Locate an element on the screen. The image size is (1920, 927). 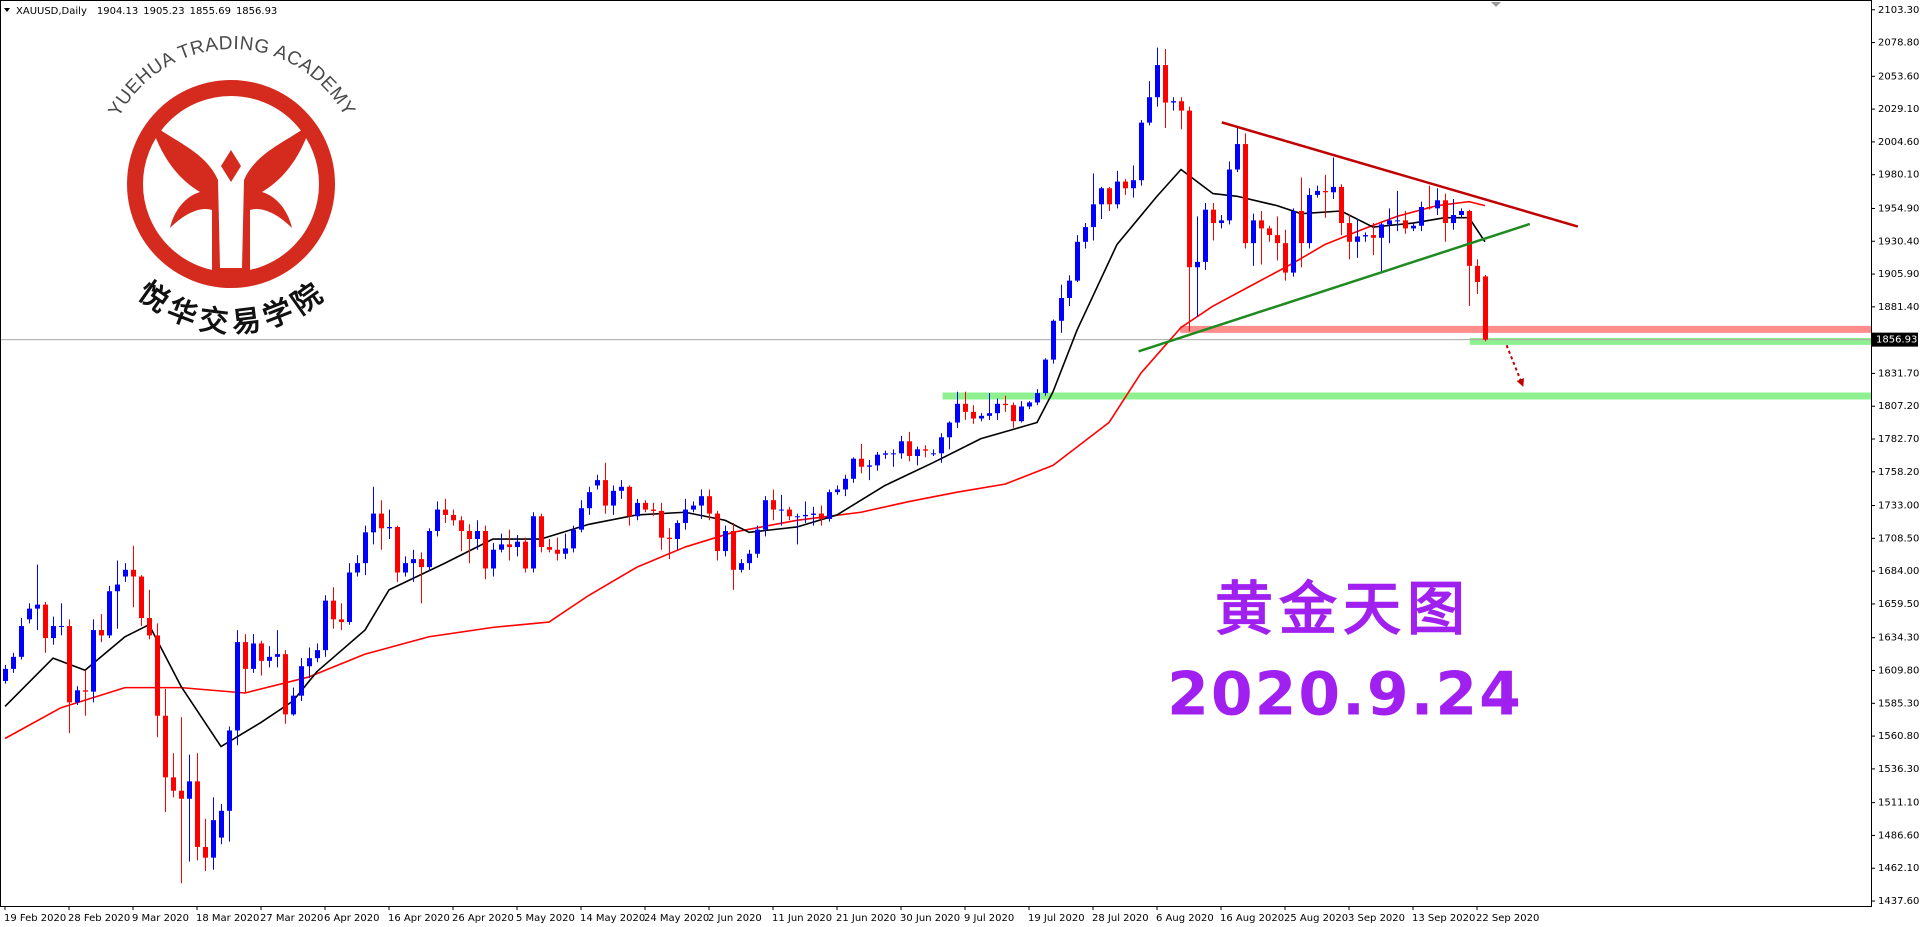
x-tick-label: 21 Jun 2020 is located at coordinates (866, 918).